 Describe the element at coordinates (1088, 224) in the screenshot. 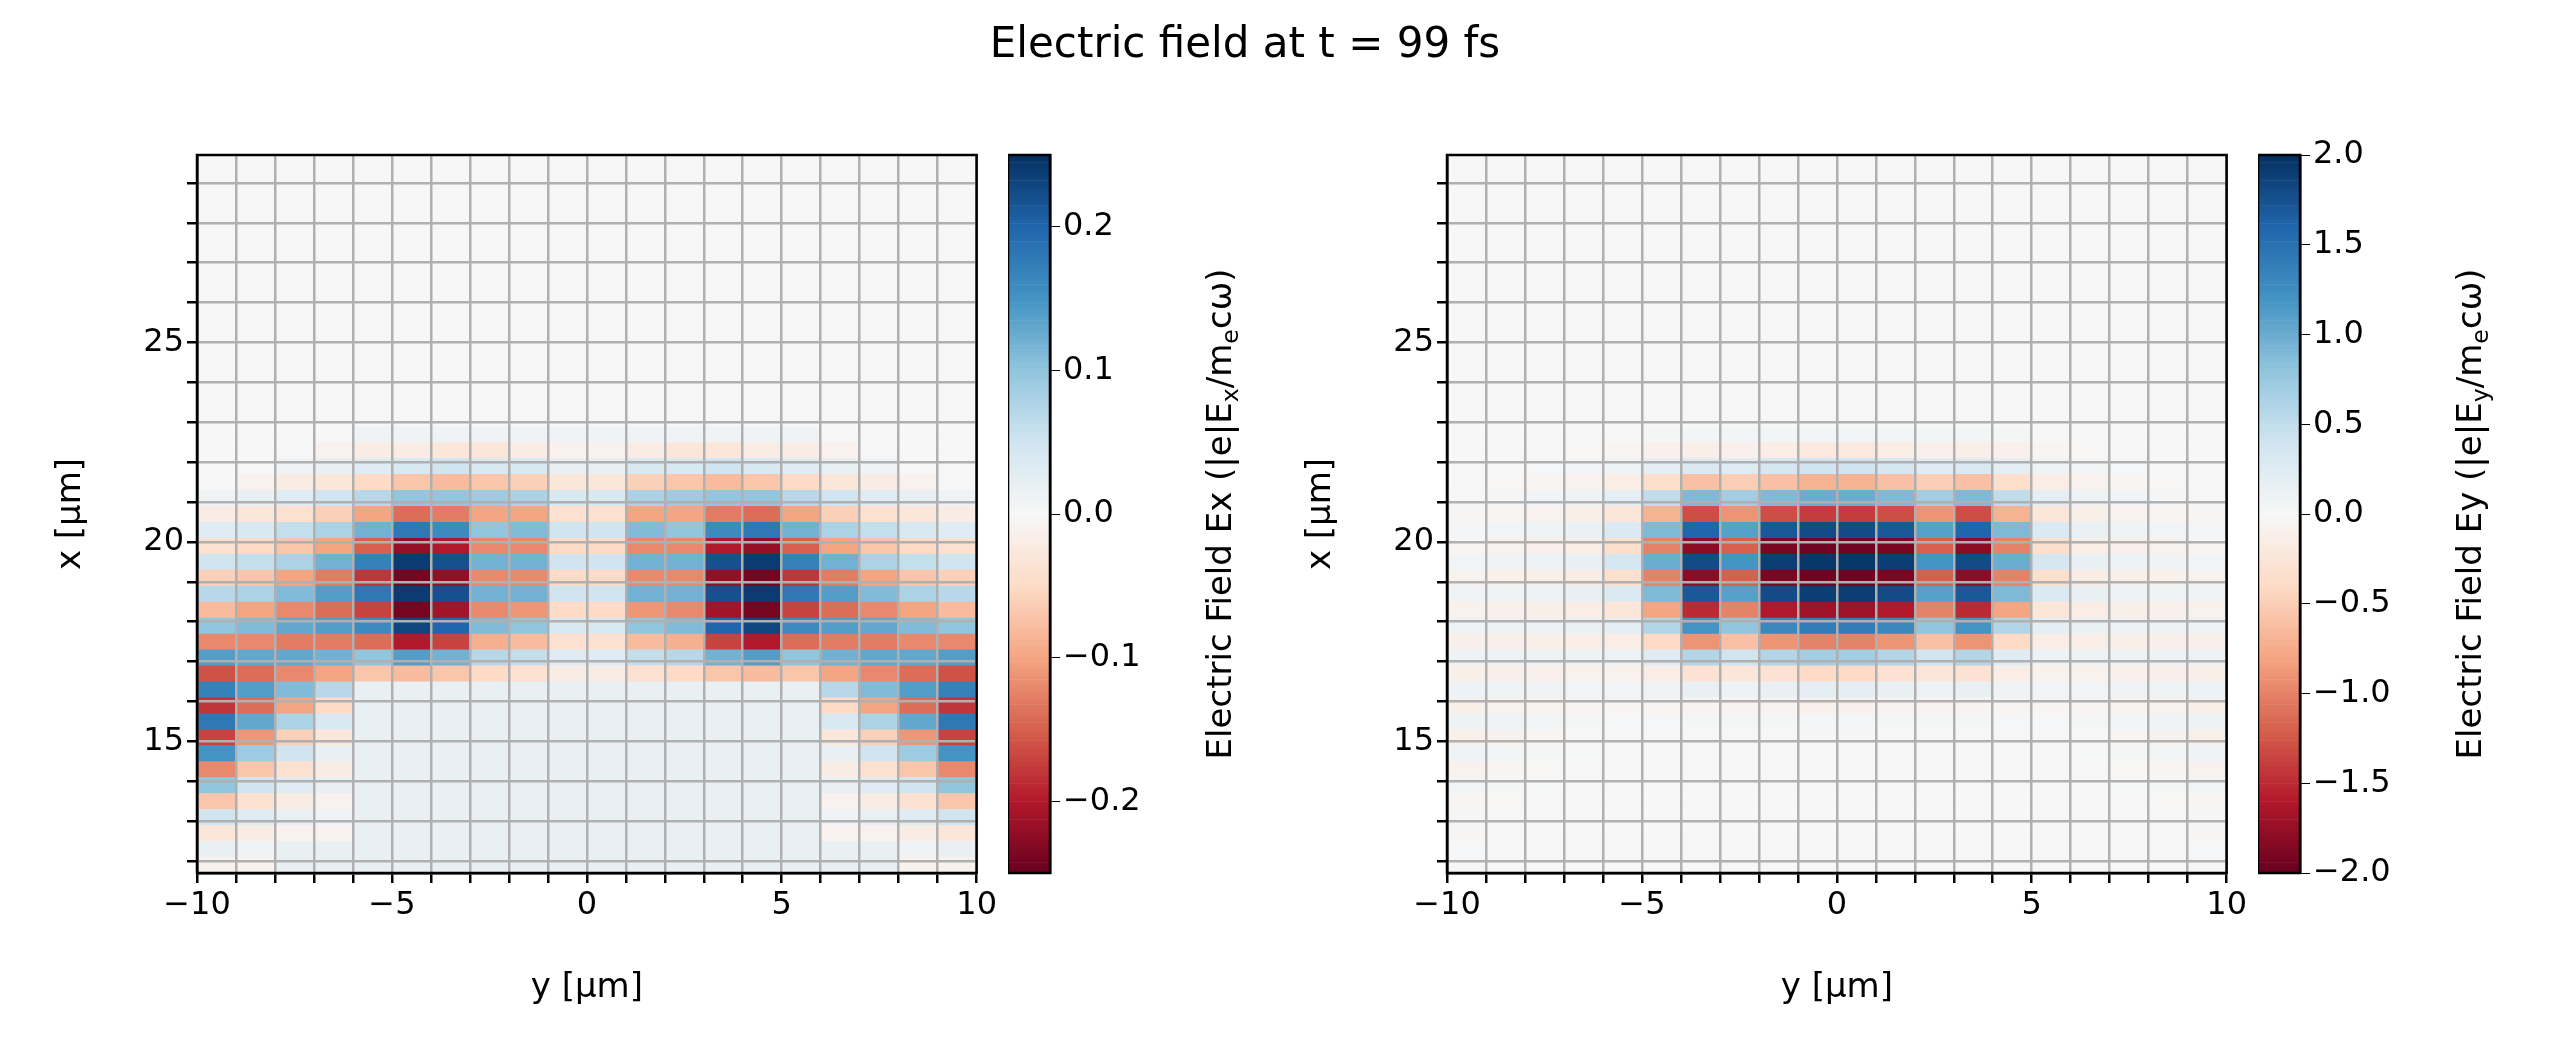

I see `color-bar-label: 0.2` at that location.